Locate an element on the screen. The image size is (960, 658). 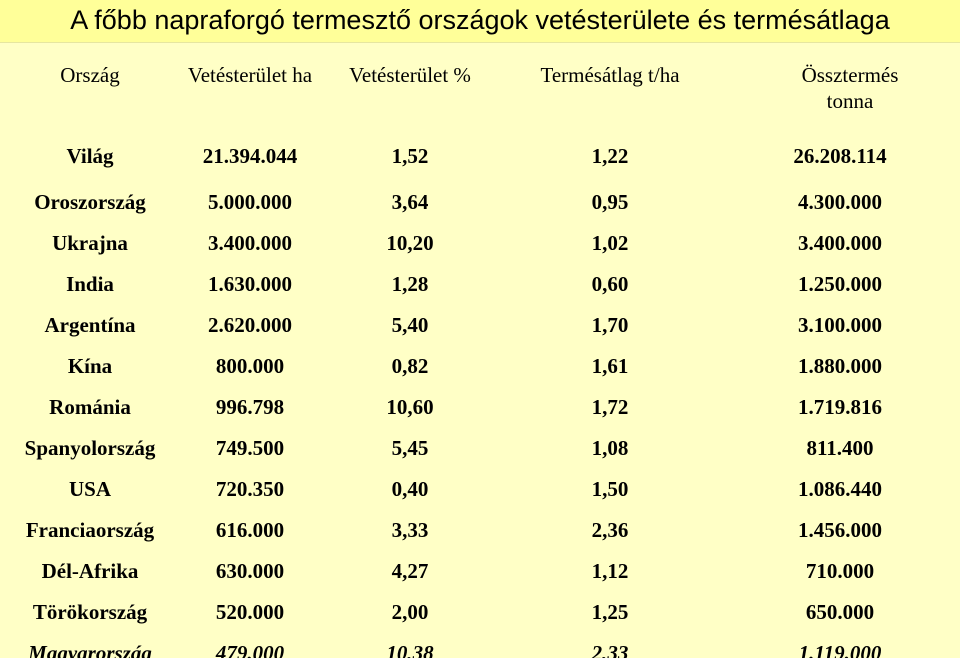
cell-area-ha: 749.500 is located at coordinates (250, 448).